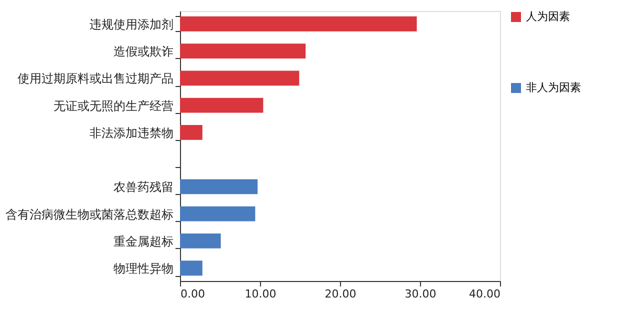  What do you see at coordinates (90, 214) in the screenshot?
I see `y-tick-label: 含有治病微生物或菌落总数超标` at bounding box center [90, 214].